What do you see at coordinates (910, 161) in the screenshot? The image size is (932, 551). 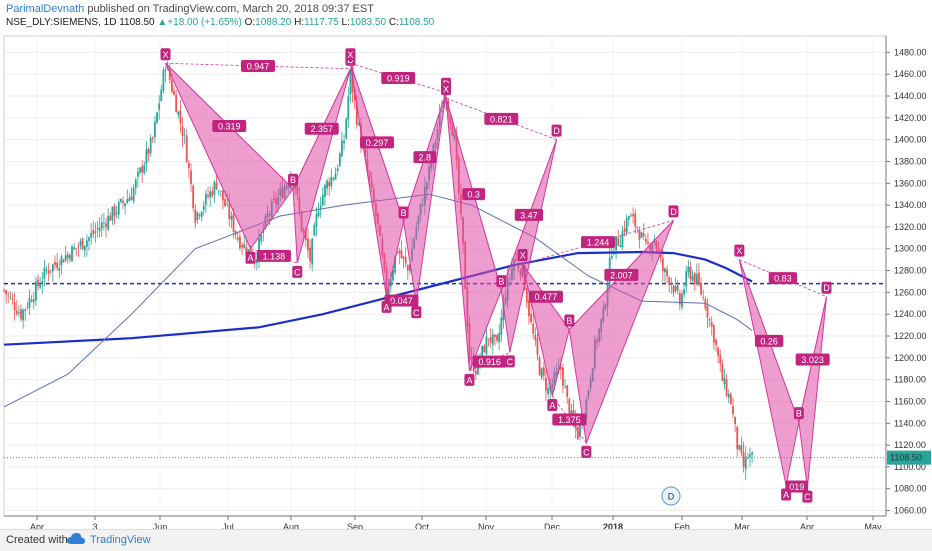 I see `y-tick-label: 1380.00` at bounding box center [910, 161].